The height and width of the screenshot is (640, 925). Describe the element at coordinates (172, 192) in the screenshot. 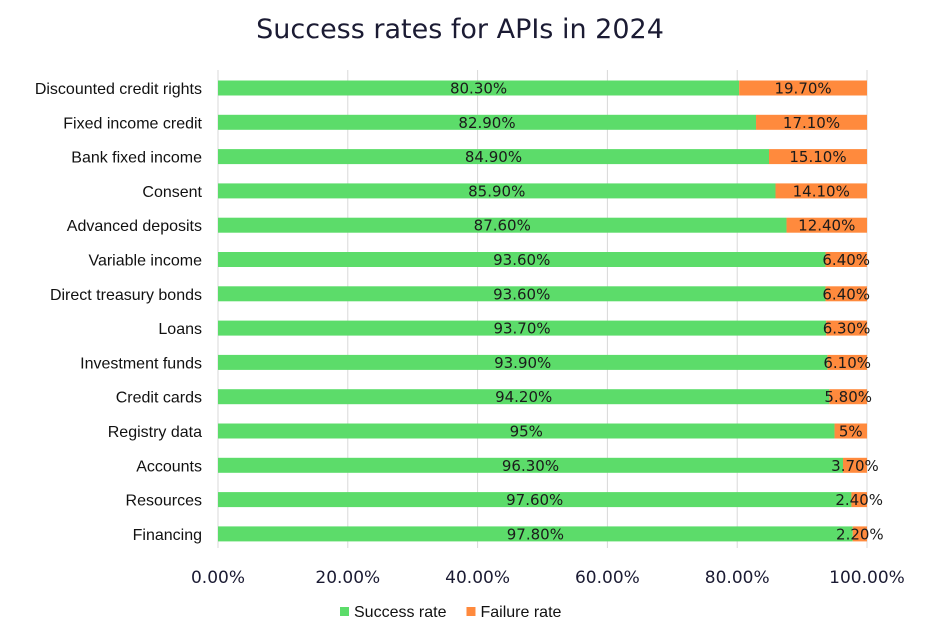

I see `category-label: Consent` at that location.